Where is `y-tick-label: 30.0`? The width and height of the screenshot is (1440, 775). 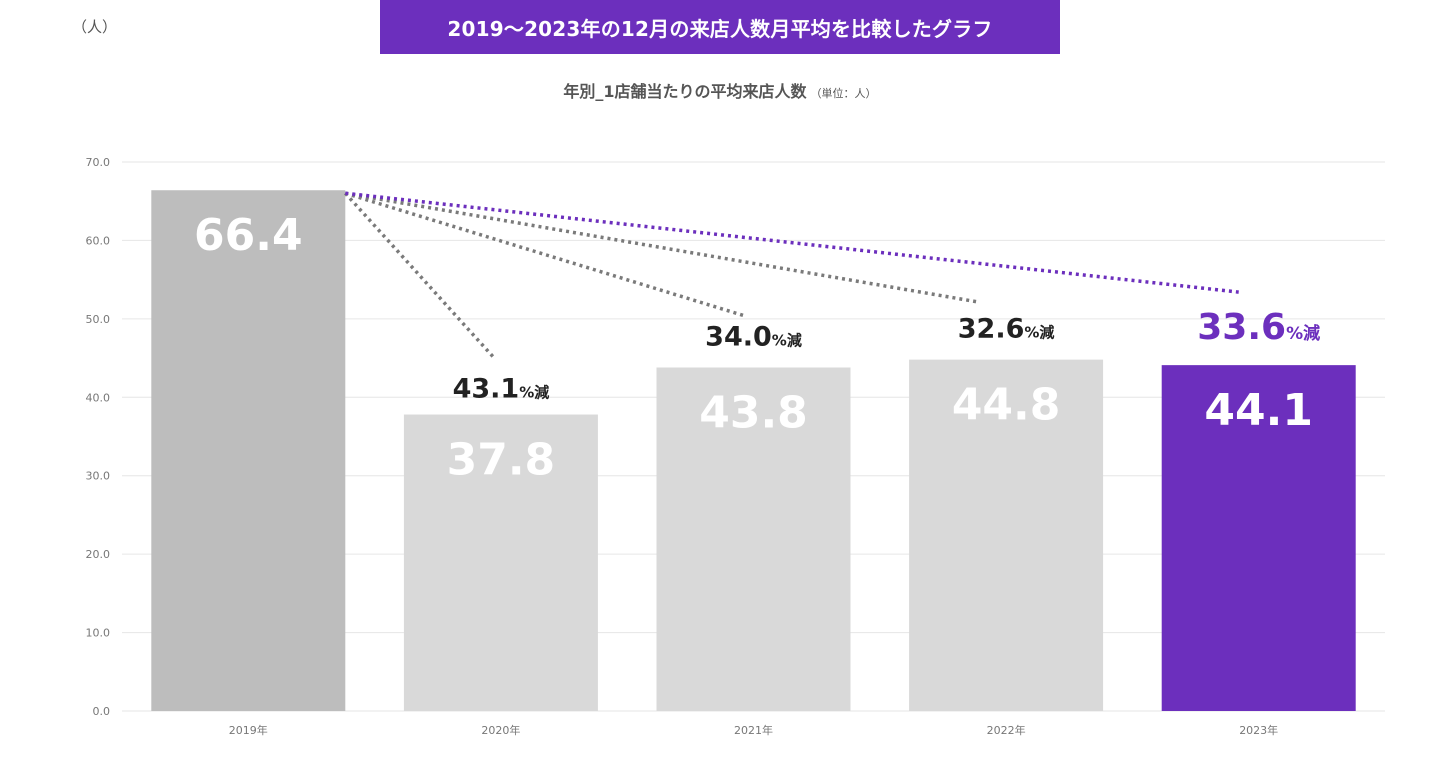 y-tick-label: 30.0 is located at coordinates (98, 476).